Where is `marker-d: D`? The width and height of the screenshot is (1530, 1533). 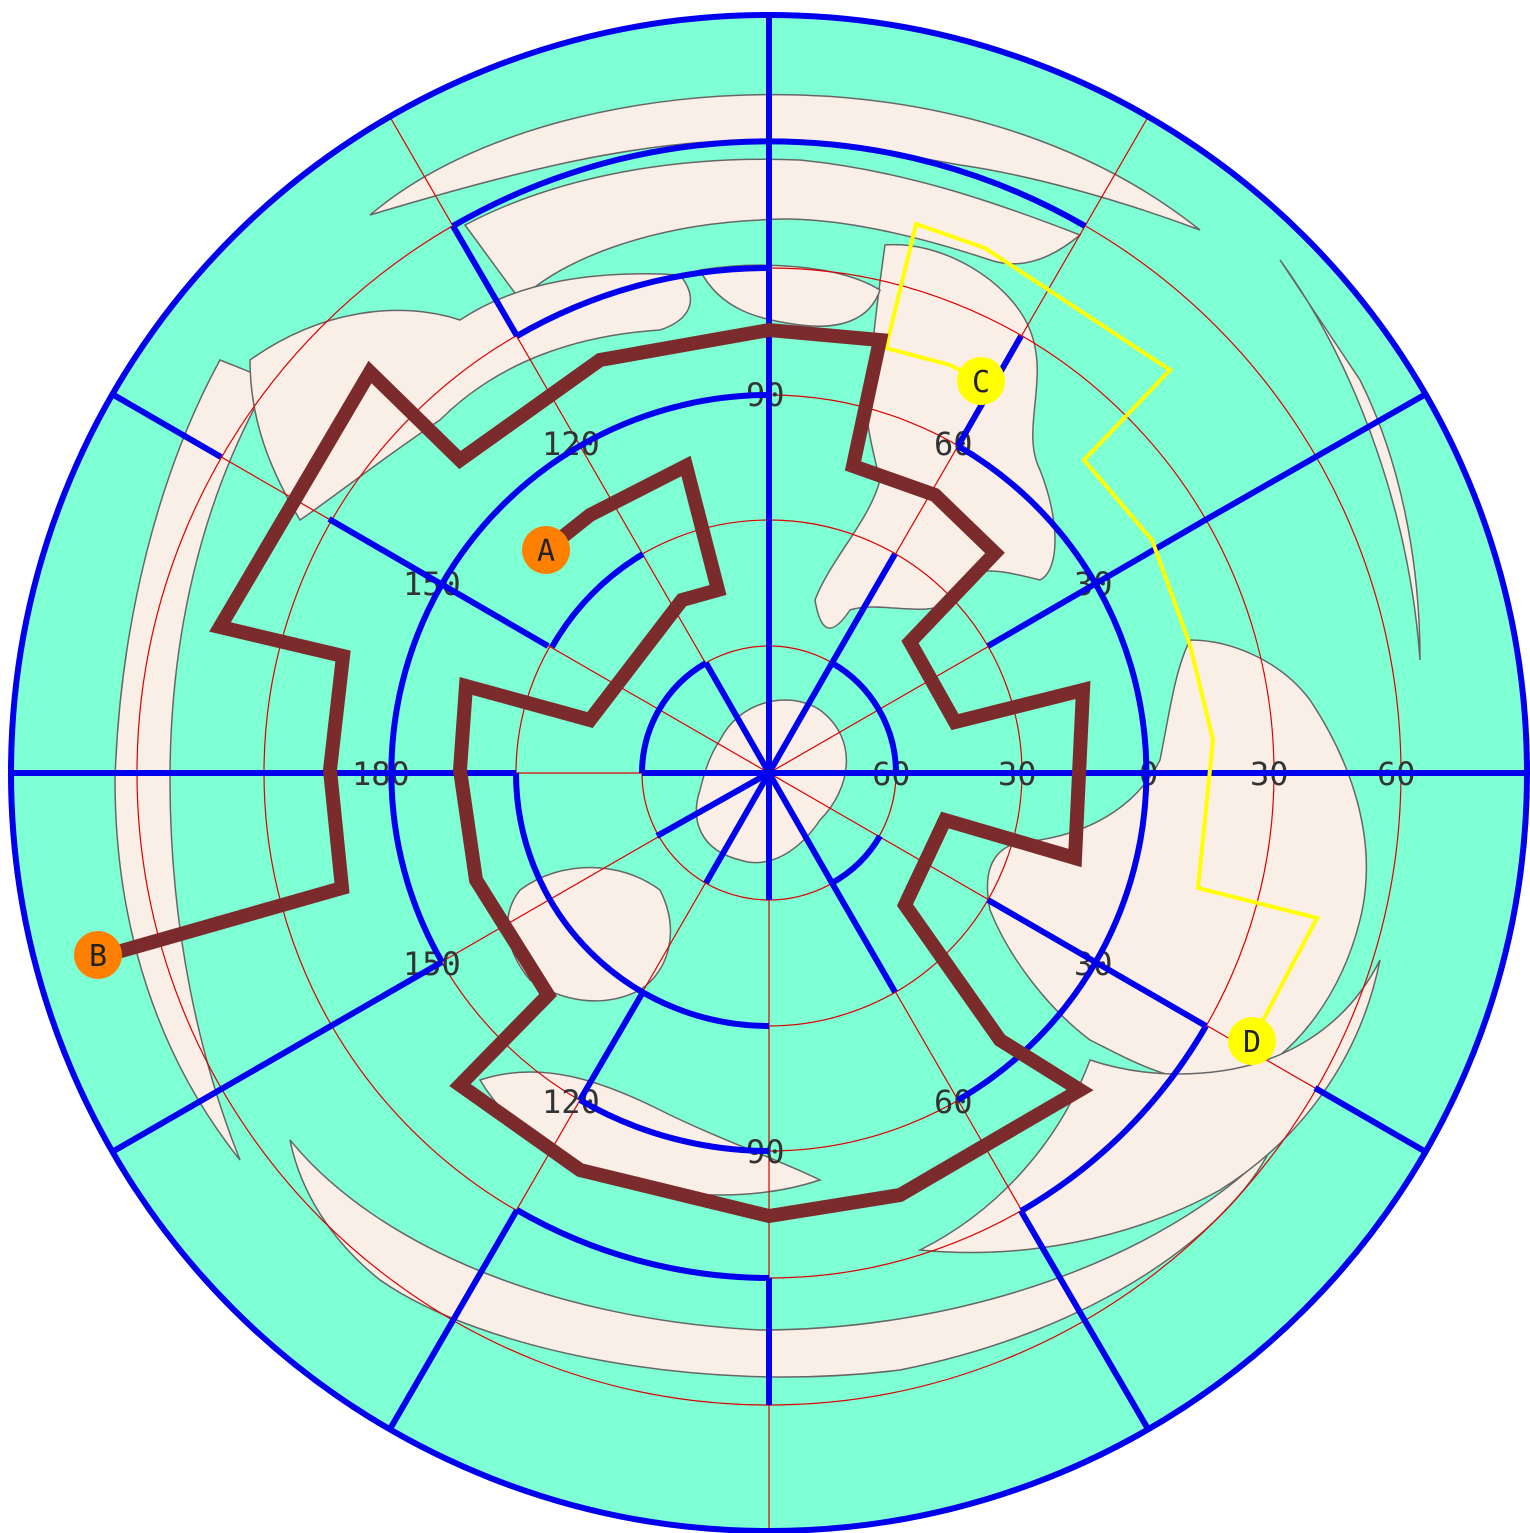
marker-d: D is located at coordinates (1252, 1041).